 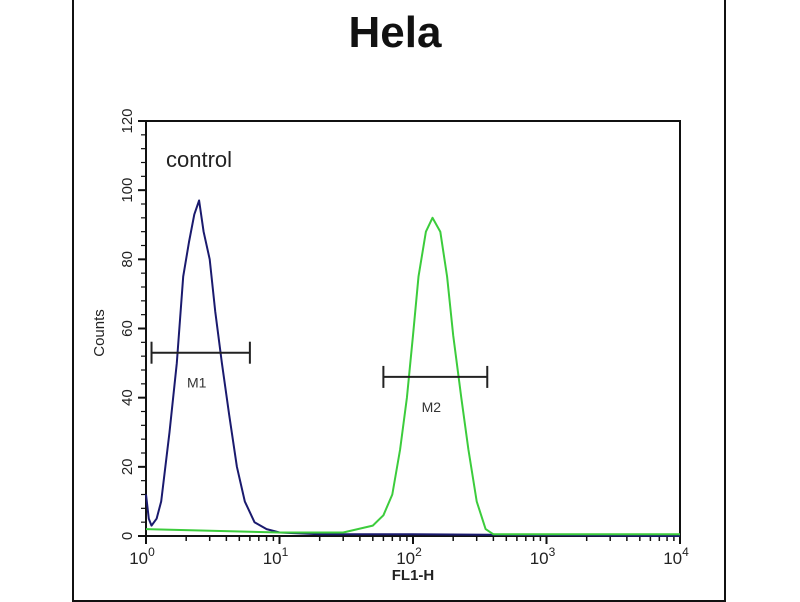 I want to click on marker-label: M1, so click(x=197, y=383).